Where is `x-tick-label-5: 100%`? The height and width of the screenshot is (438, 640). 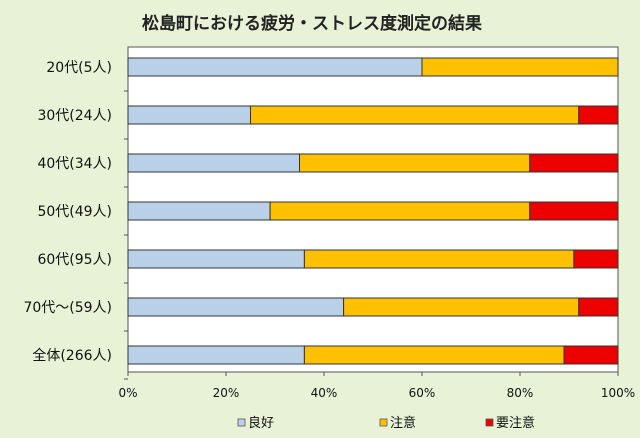
x-tick-label-5: 100% is located at coordinates (618, 393).